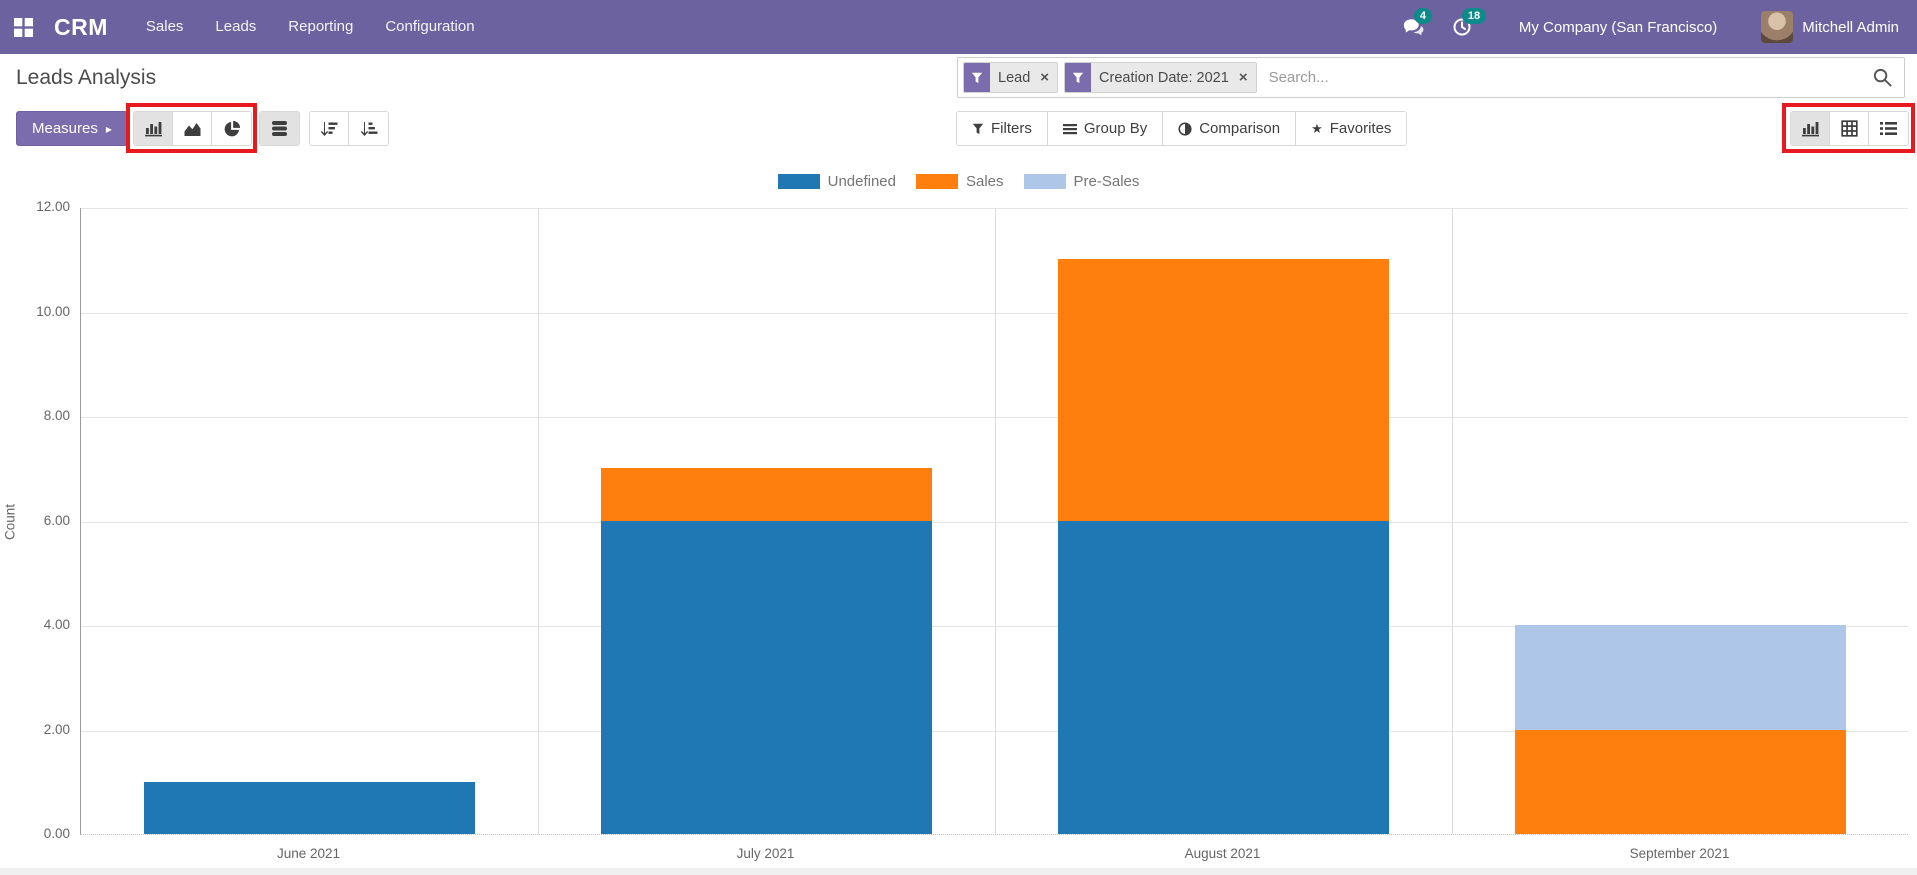  What do you see at coordinates (766, 494) in the screenshot?
I see `bar-july-2021-sales` at bounding box center [766, 494].